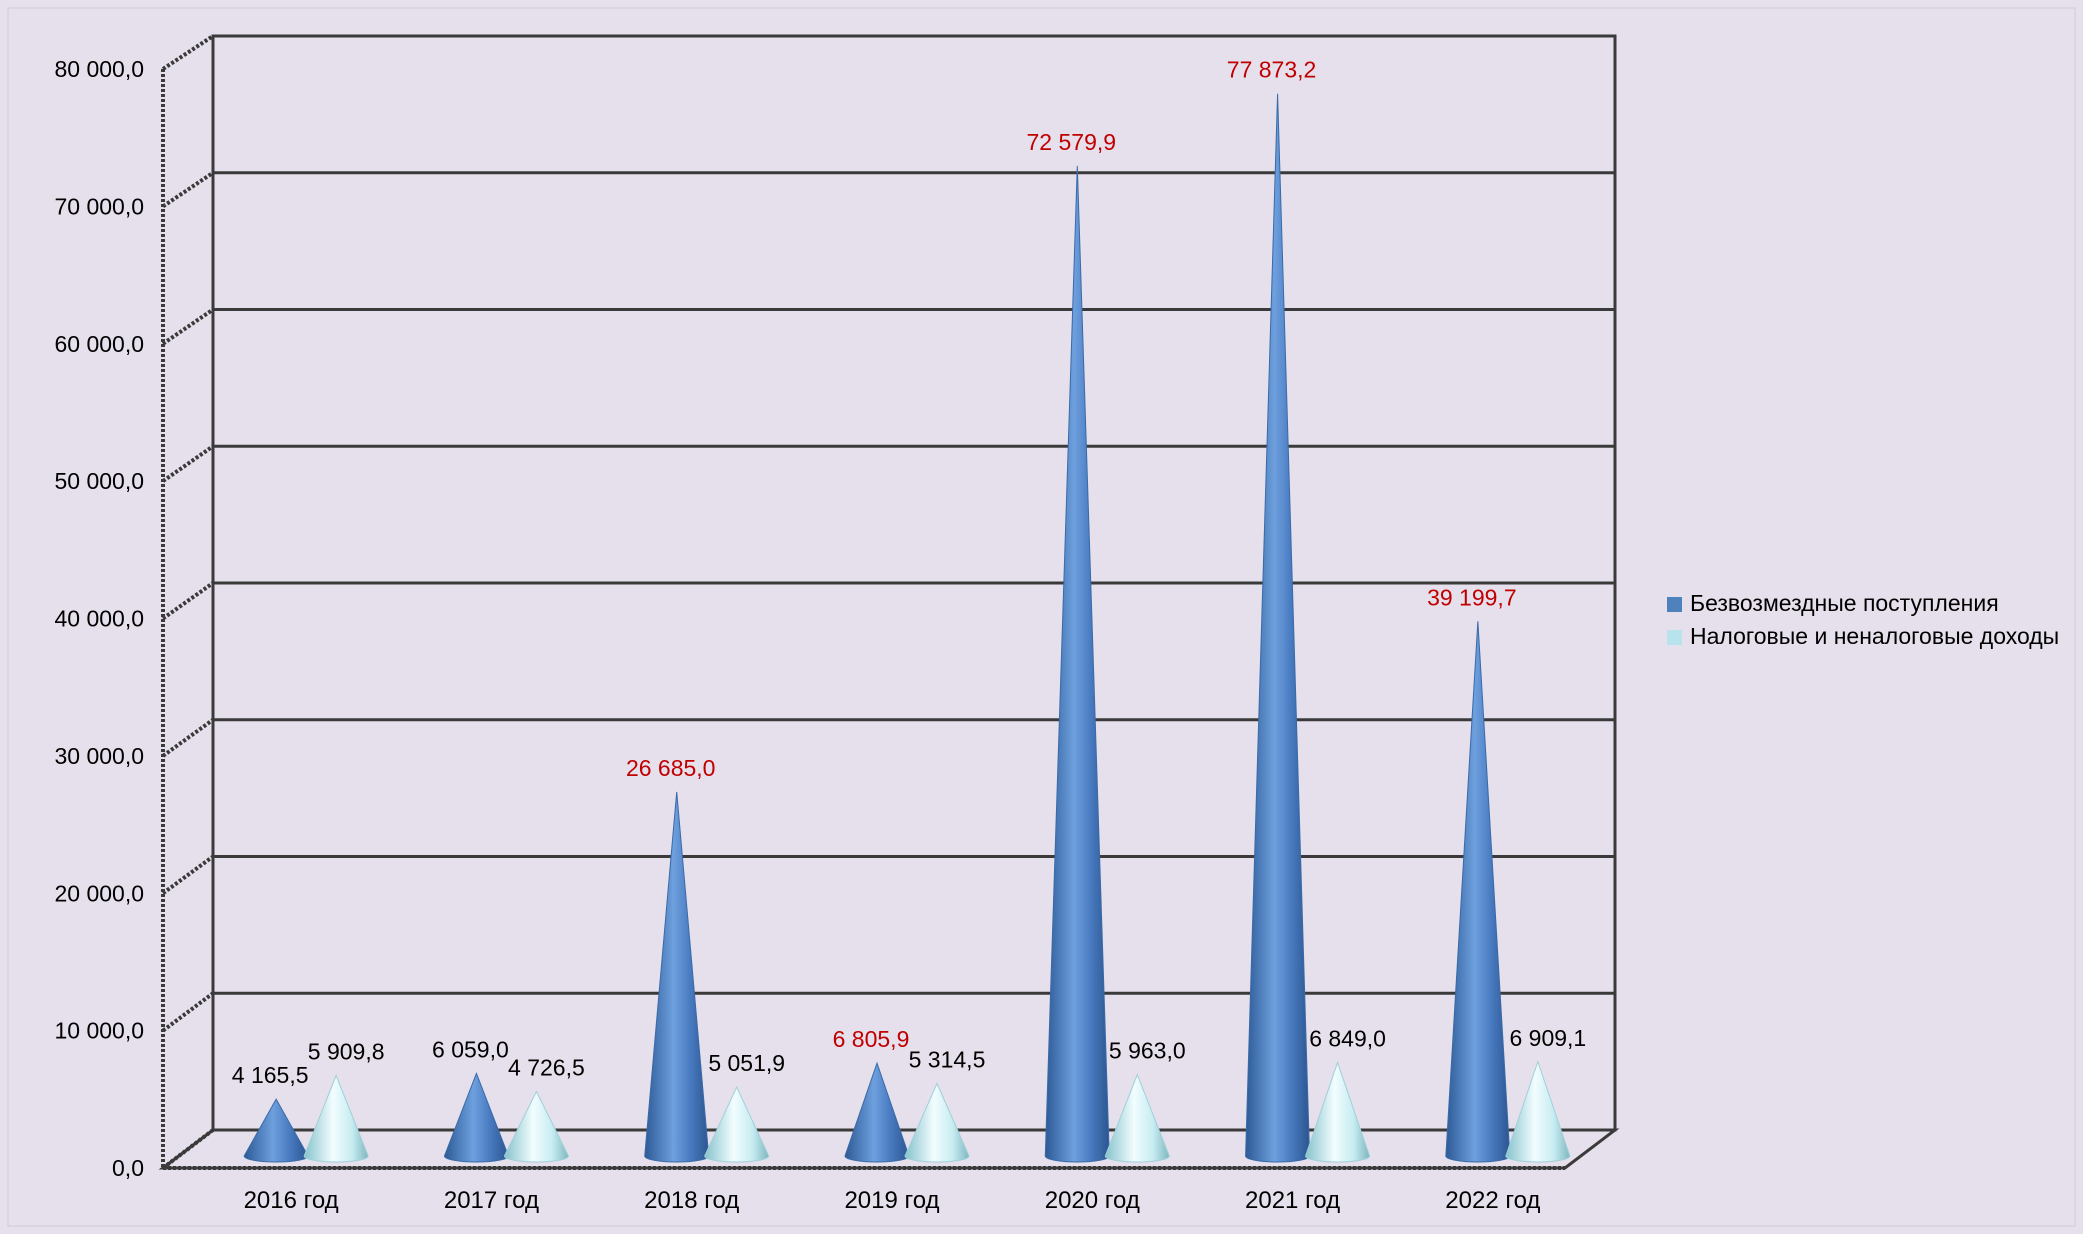 The height and width of the screenshot is (1239, 2083). I want to click on x-tick-label: 2020 год, so click(1092, 1200).